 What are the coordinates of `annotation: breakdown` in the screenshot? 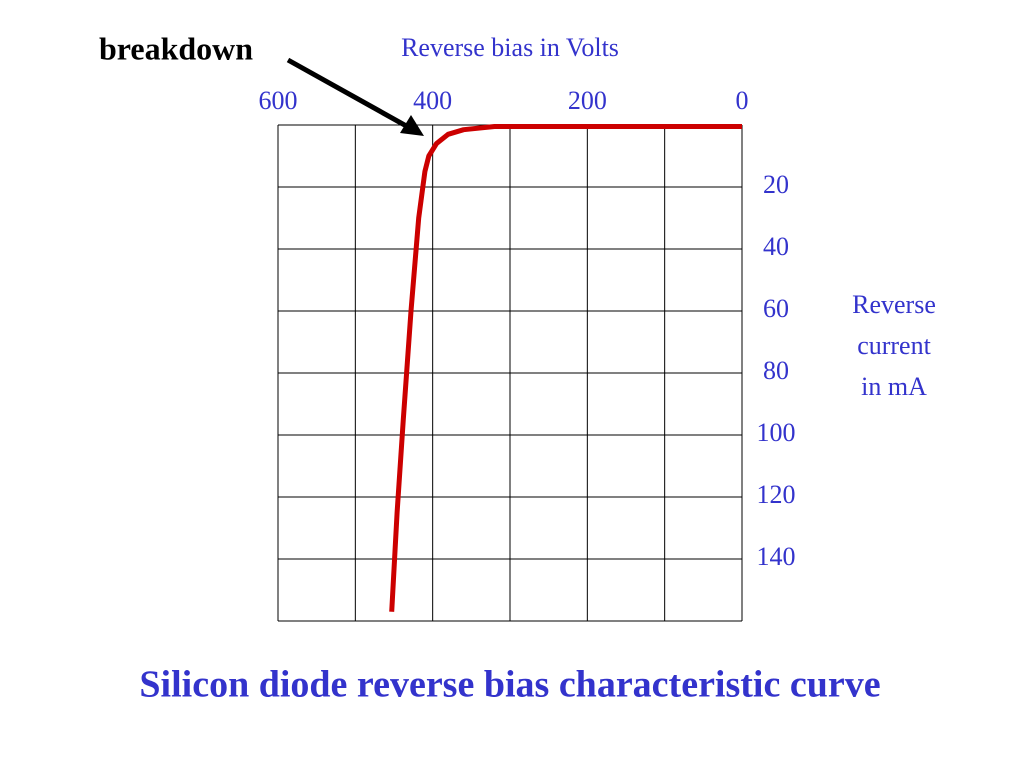 It's located at (176, 48).